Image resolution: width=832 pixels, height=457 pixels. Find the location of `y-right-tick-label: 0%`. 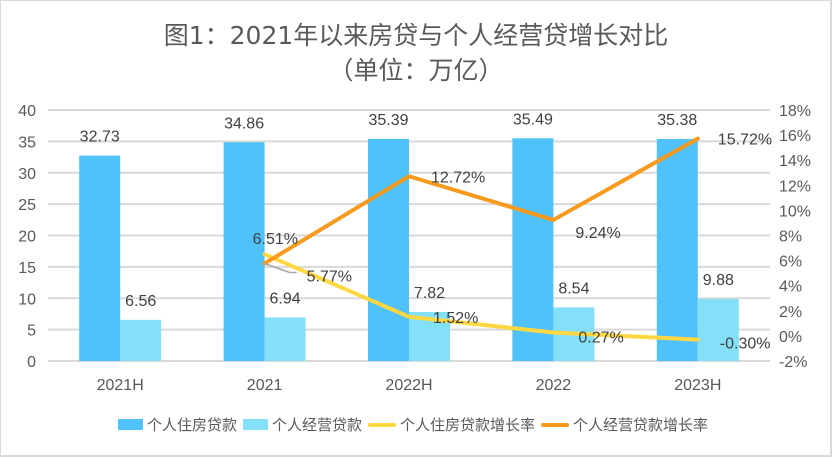

y-right-tick-label: 0% is located at coordinates (790, 337).